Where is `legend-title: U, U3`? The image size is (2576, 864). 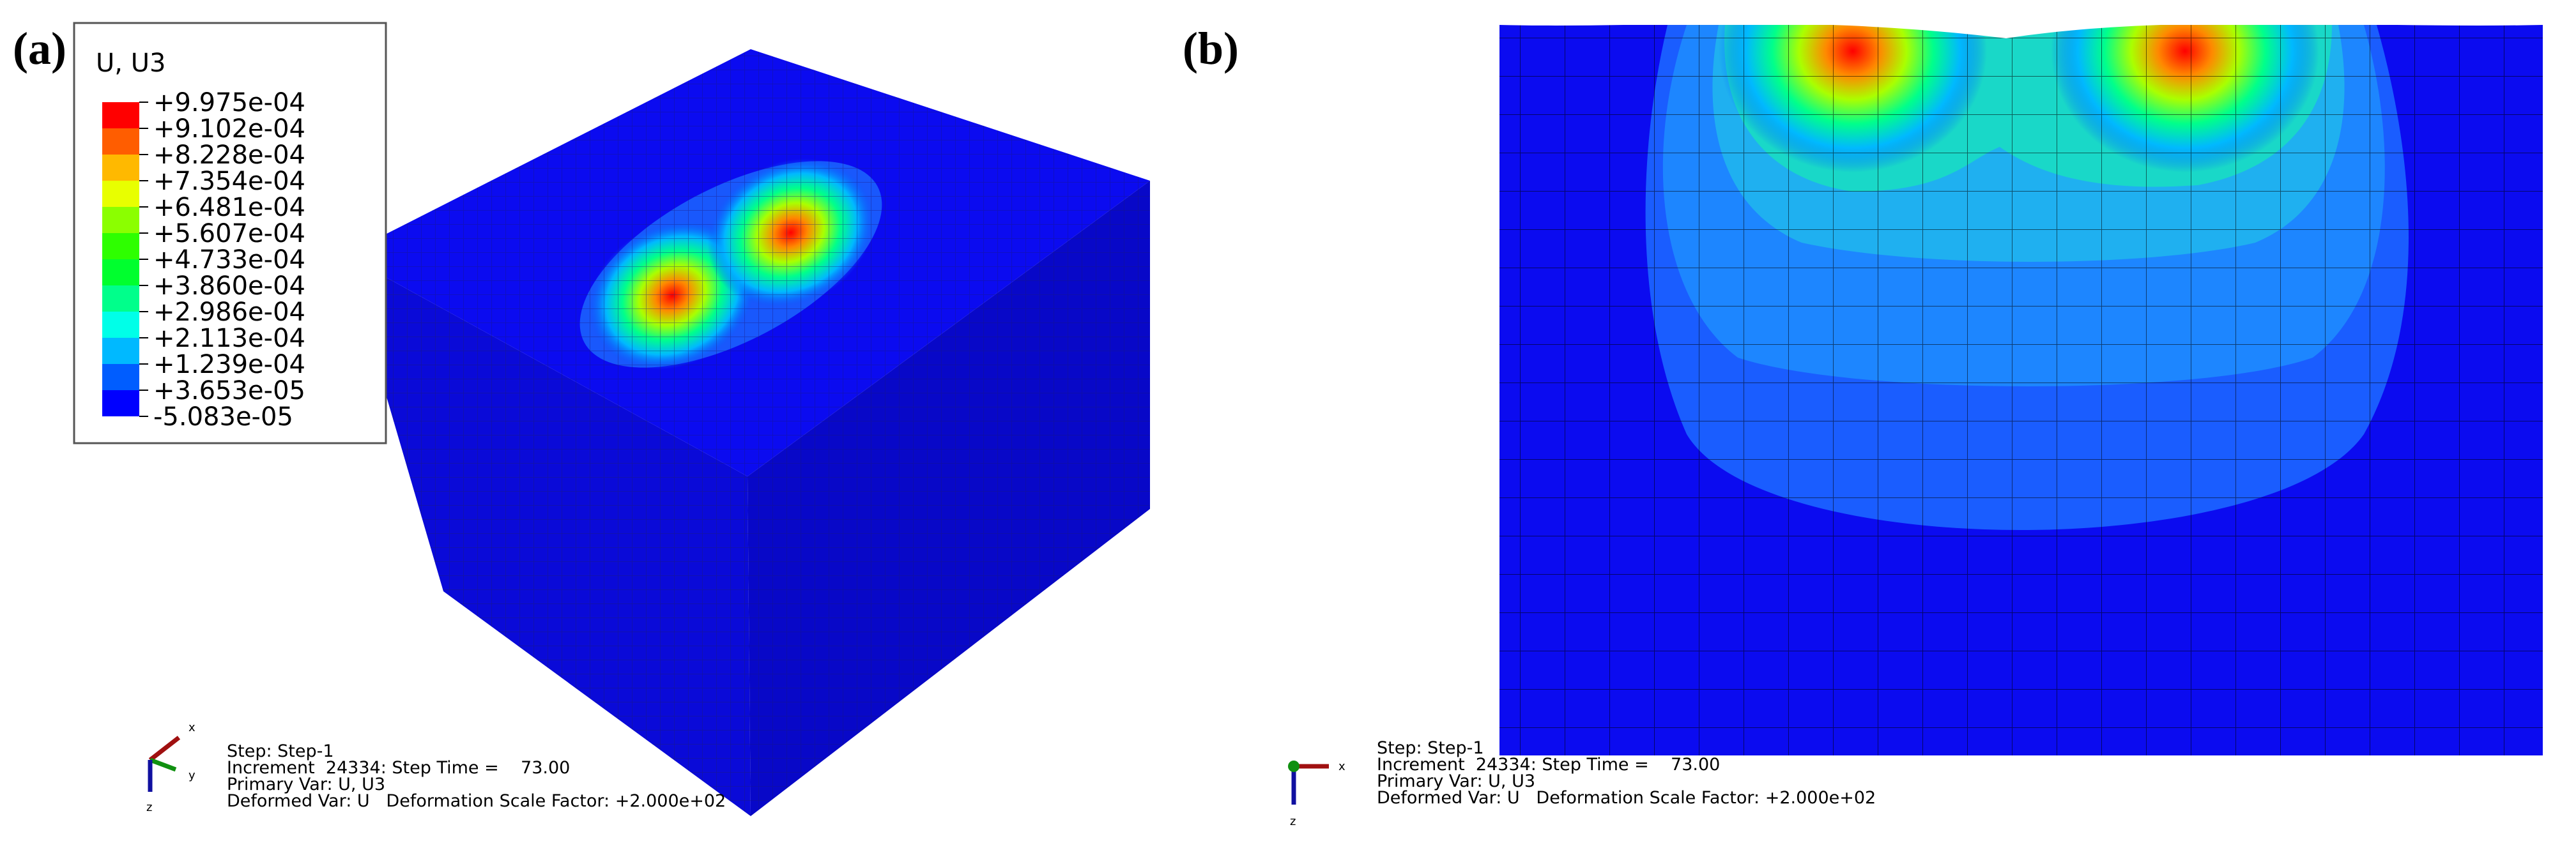
legend-title: U, U3 is located at coordinates (130, 63).